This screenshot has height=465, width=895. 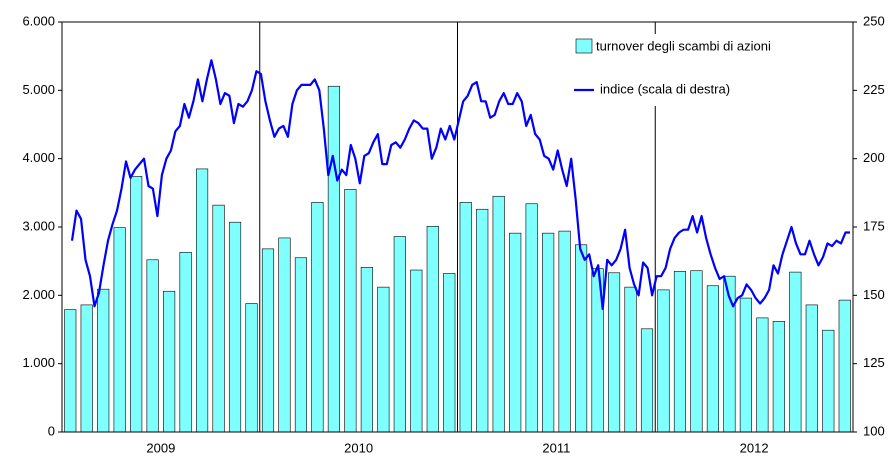 I want to click on legend-box, so click(x=708, y=70).